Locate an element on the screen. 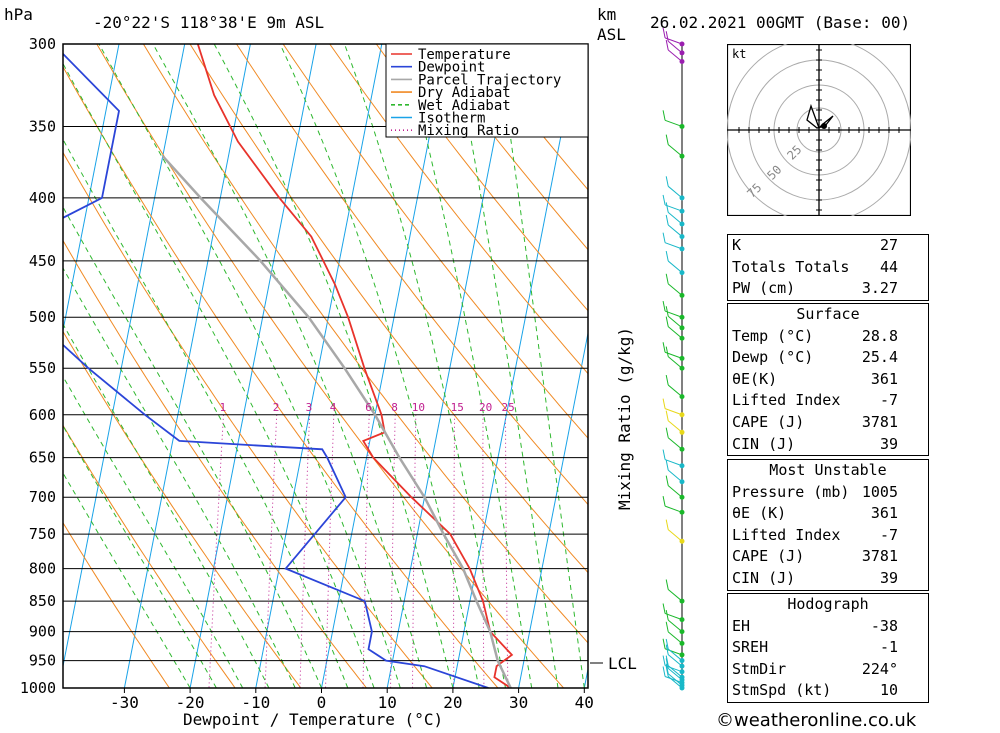 This screenshot has width=1000, height=733. lcl-label: LCL is located at coordinates (622, 663).